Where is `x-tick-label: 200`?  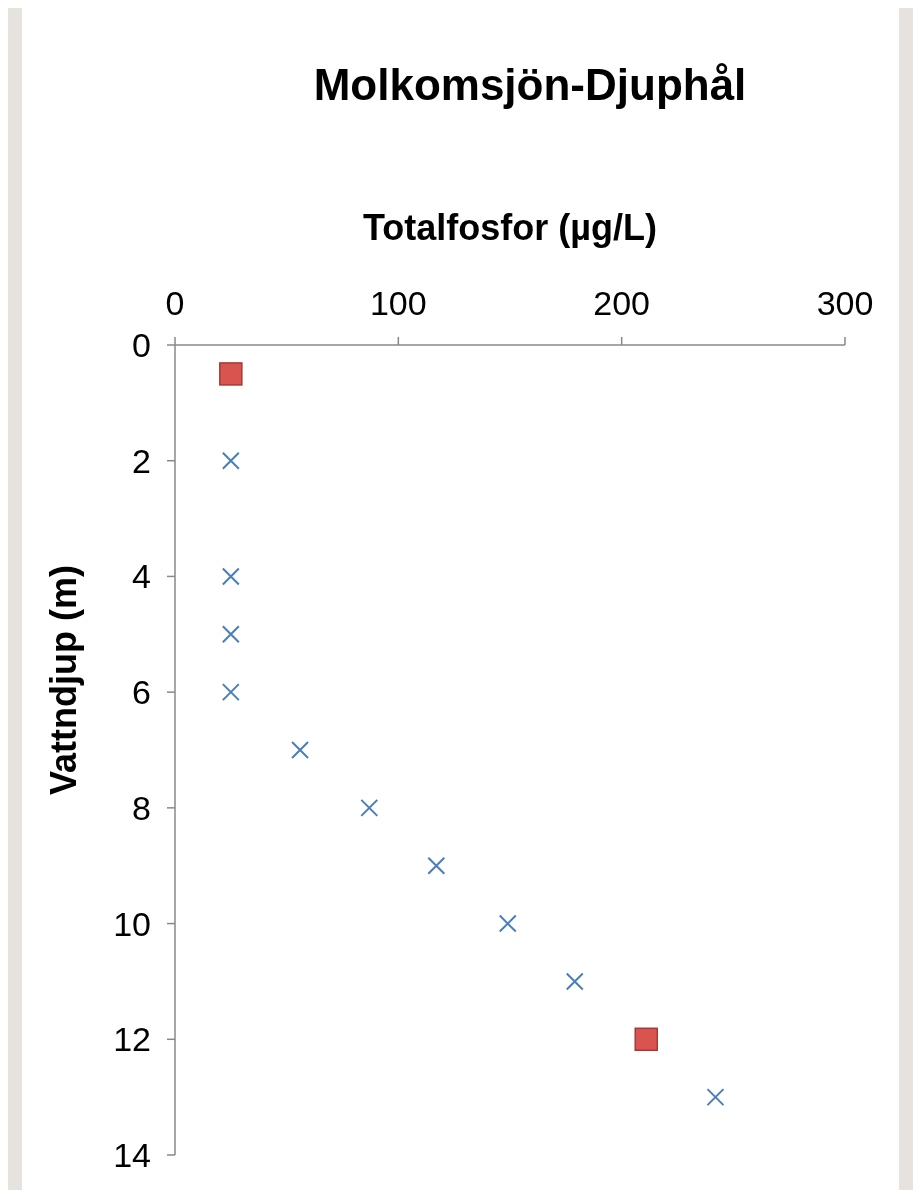
x-tick-label: 200 is located at coordinates (622, 303).